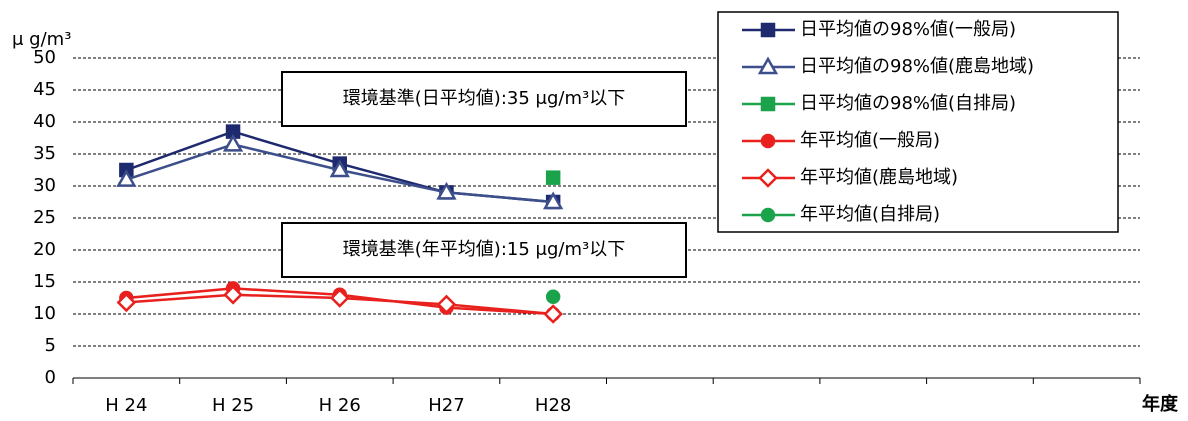 The width and height of the screenshot is (1188, 421). Describe the element at coordinates (44, 217) in the screenshot. I see `y-tick-label: 25` at that location.